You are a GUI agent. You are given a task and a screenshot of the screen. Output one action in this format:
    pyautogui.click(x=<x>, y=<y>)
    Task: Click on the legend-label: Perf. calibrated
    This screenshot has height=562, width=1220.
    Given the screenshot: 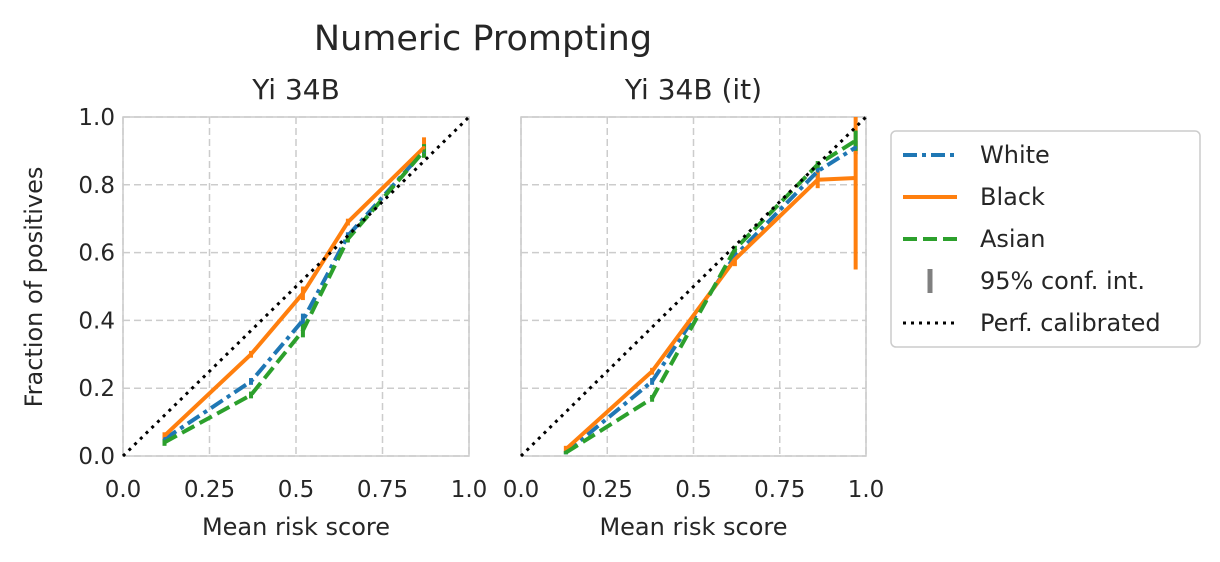 What is the action you would take?
    pyautogui.click(x=1070, y=323)
    